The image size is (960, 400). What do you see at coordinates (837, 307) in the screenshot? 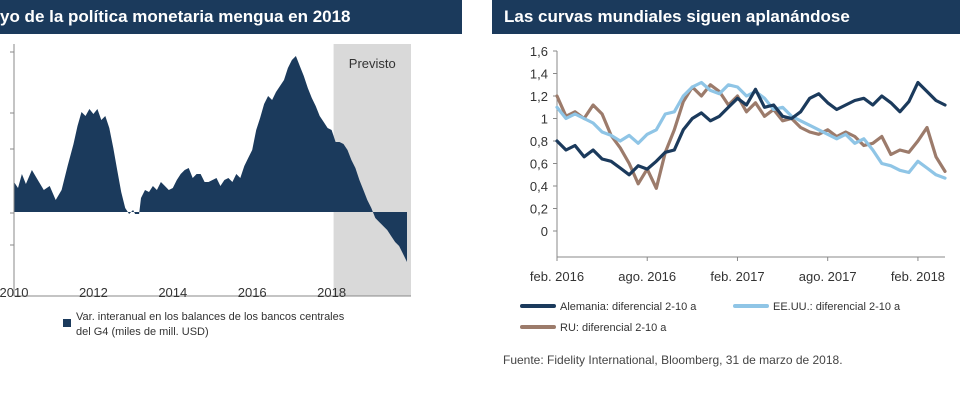
I see `legend-label-1: EE.UU.: diferencial 2-10 a` at bounding box center [837, 307].